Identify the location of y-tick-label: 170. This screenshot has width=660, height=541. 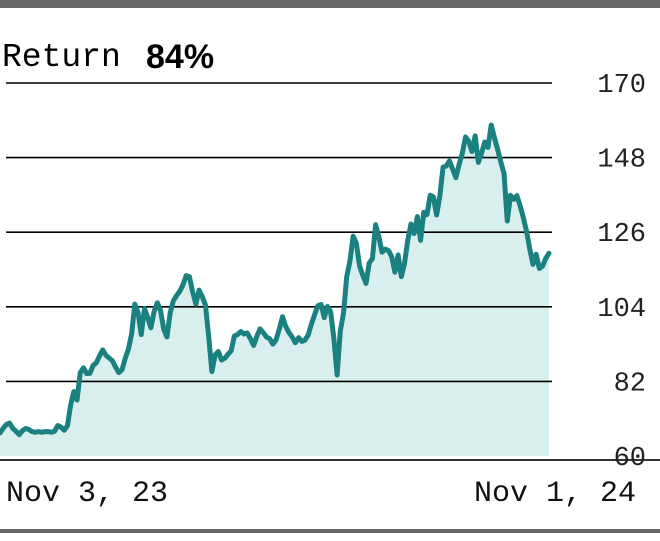
(621, 86).